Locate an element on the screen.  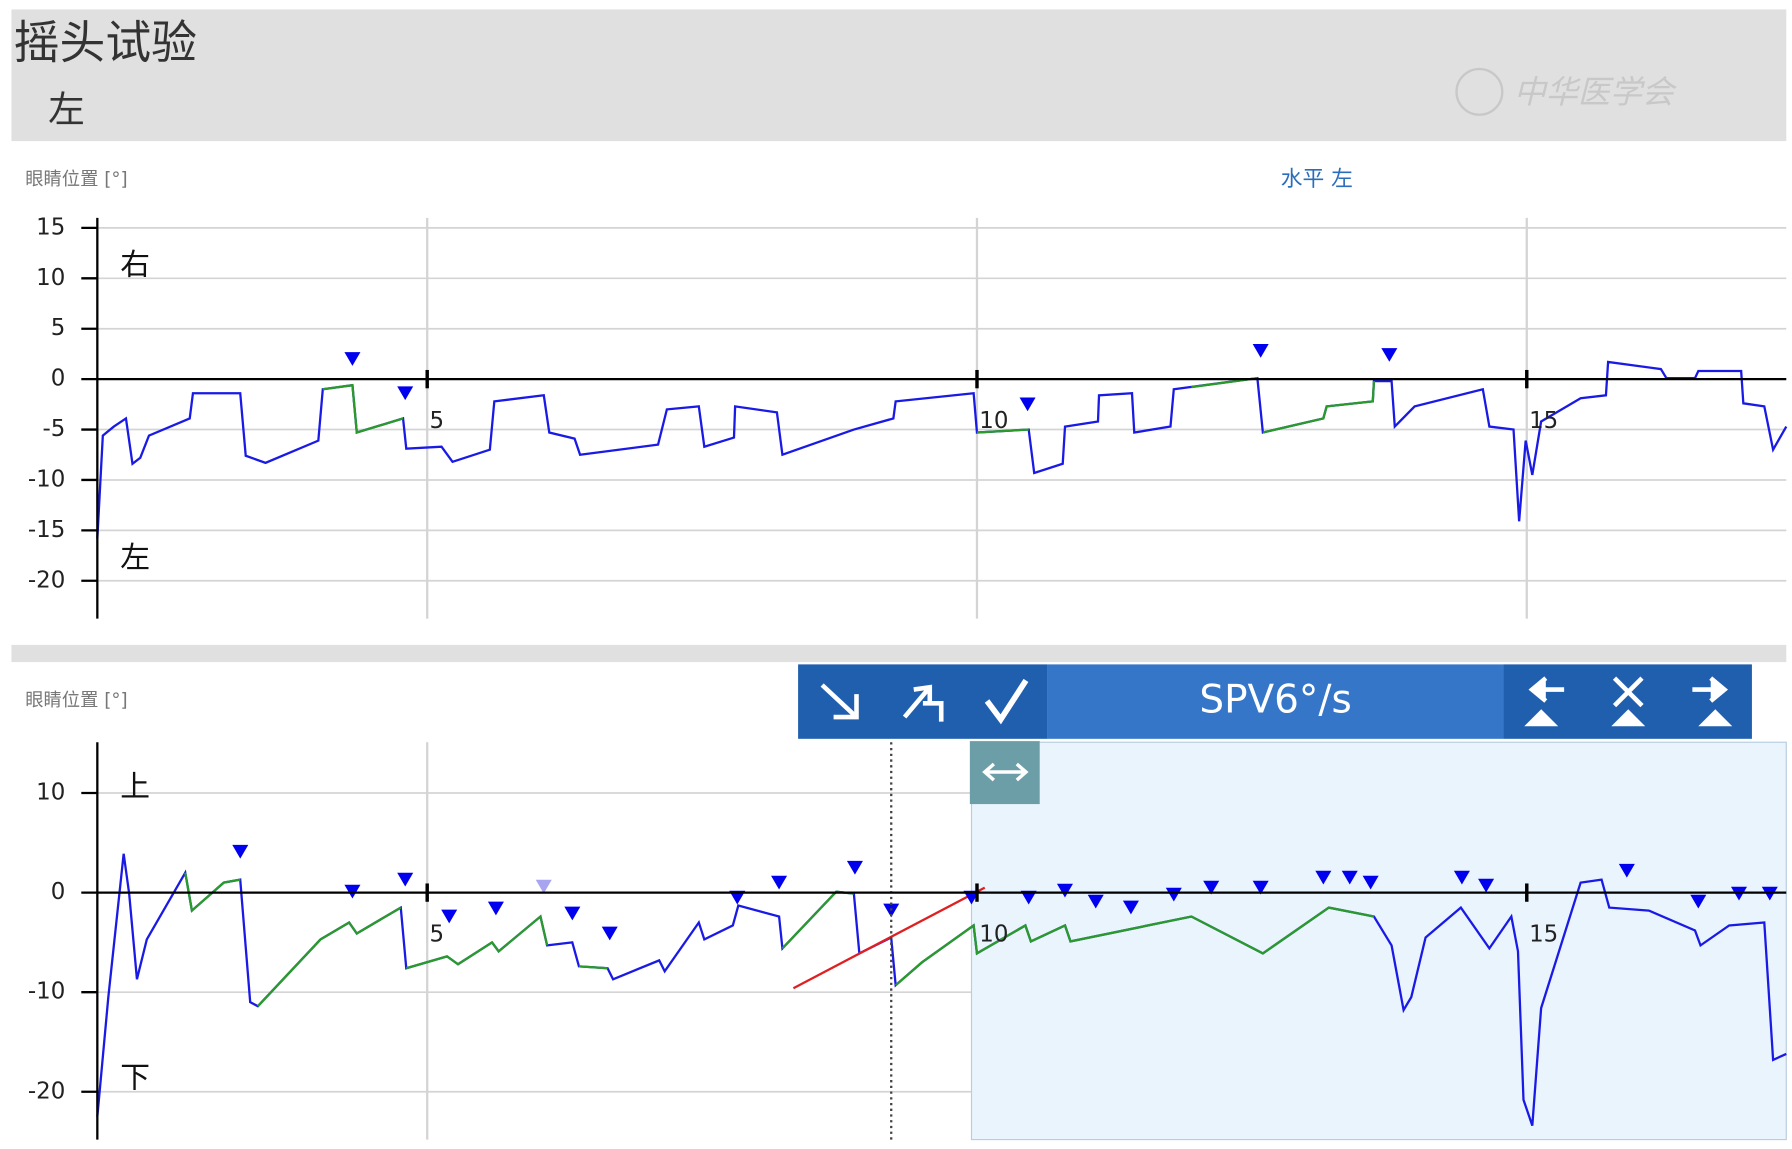
toolbar: SPV6°/s is located at coordinates (1275, 734).